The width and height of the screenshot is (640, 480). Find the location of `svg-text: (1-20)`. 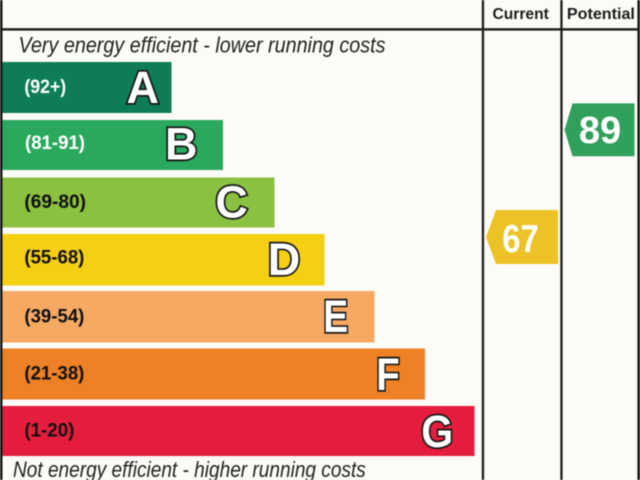

svg-text: (1-20) is located at coordinates (49, 430).